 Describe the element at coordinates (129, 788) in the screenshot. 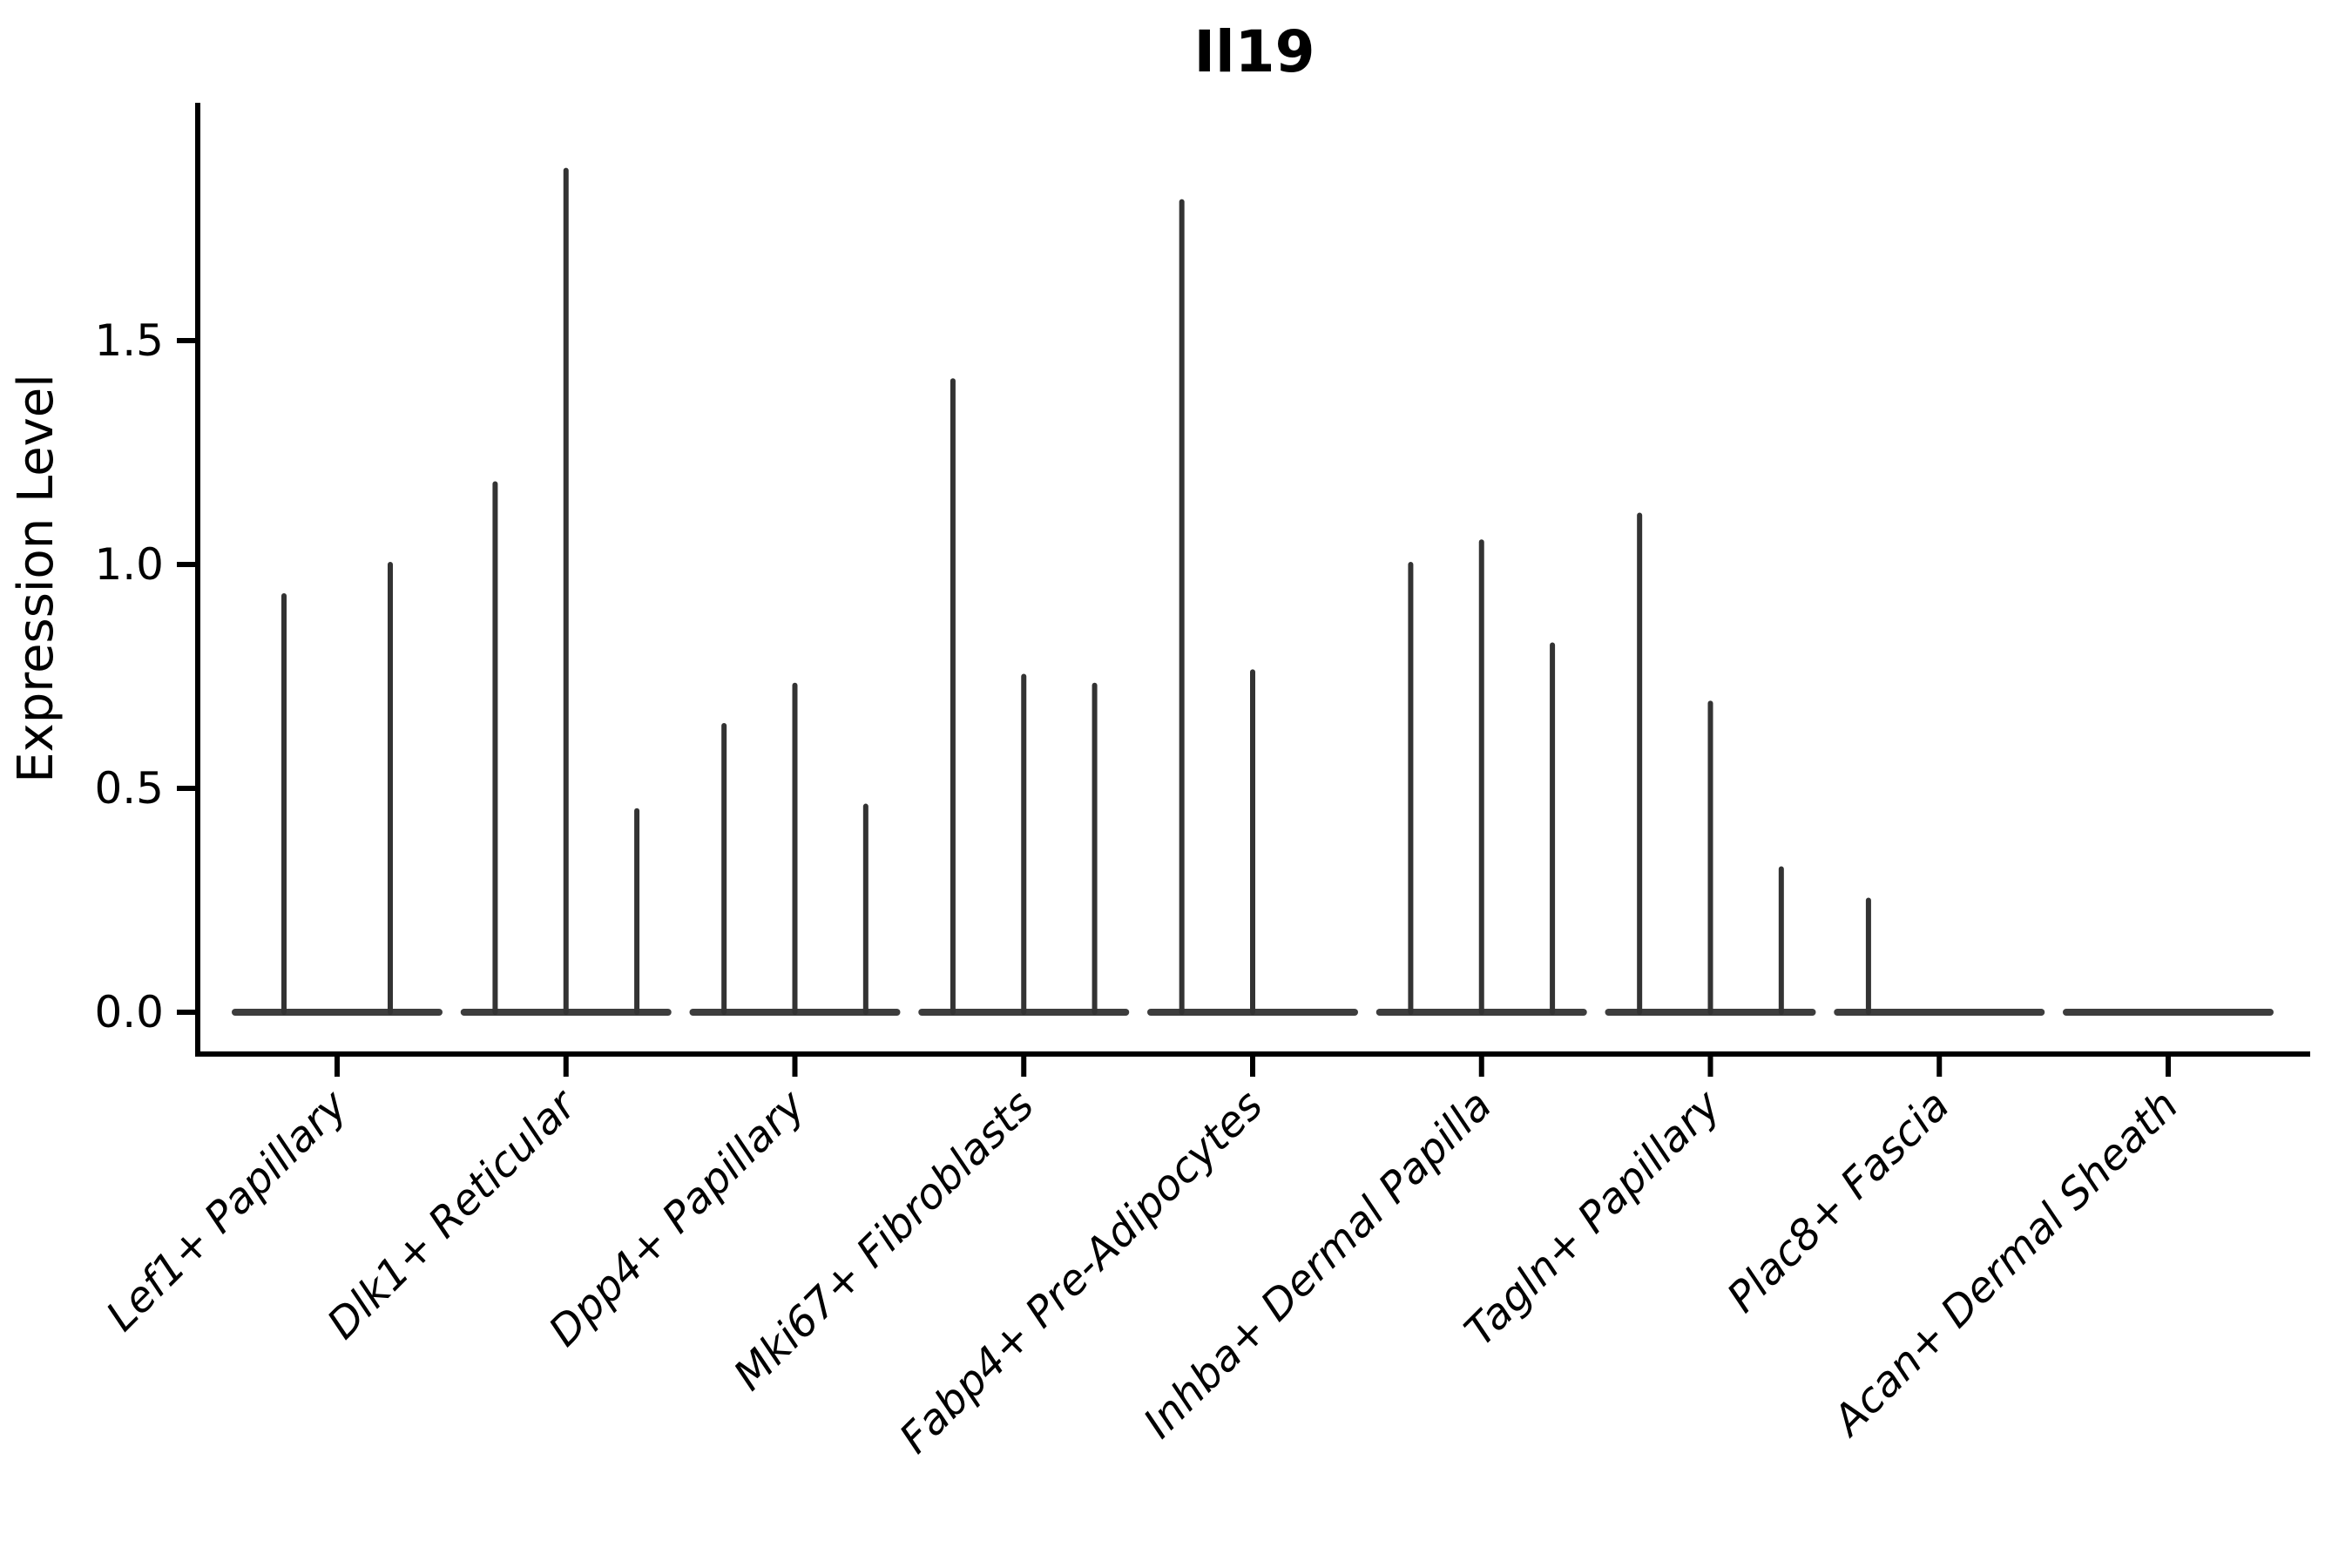

I see `y-tick-label: 0.5` at that location.